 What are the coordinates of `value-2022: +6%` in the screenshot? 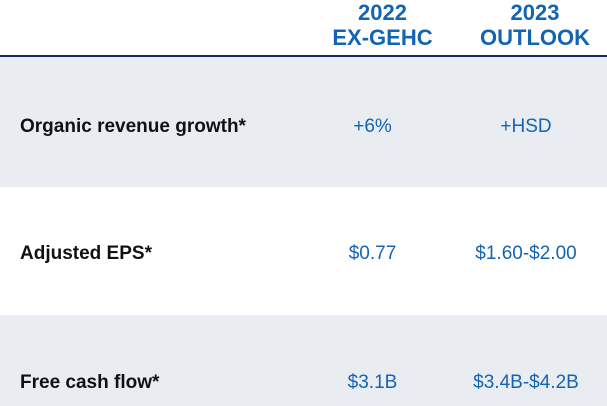 It's located at (372, 126).